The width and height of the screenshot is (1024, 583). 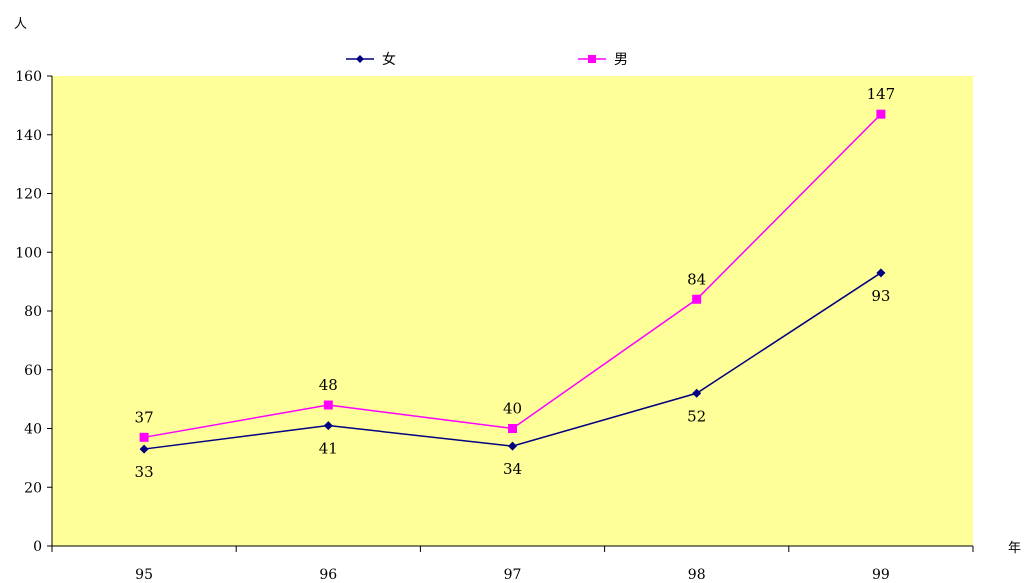 I want to click on data-label: 84, so click(x=696, y=279).